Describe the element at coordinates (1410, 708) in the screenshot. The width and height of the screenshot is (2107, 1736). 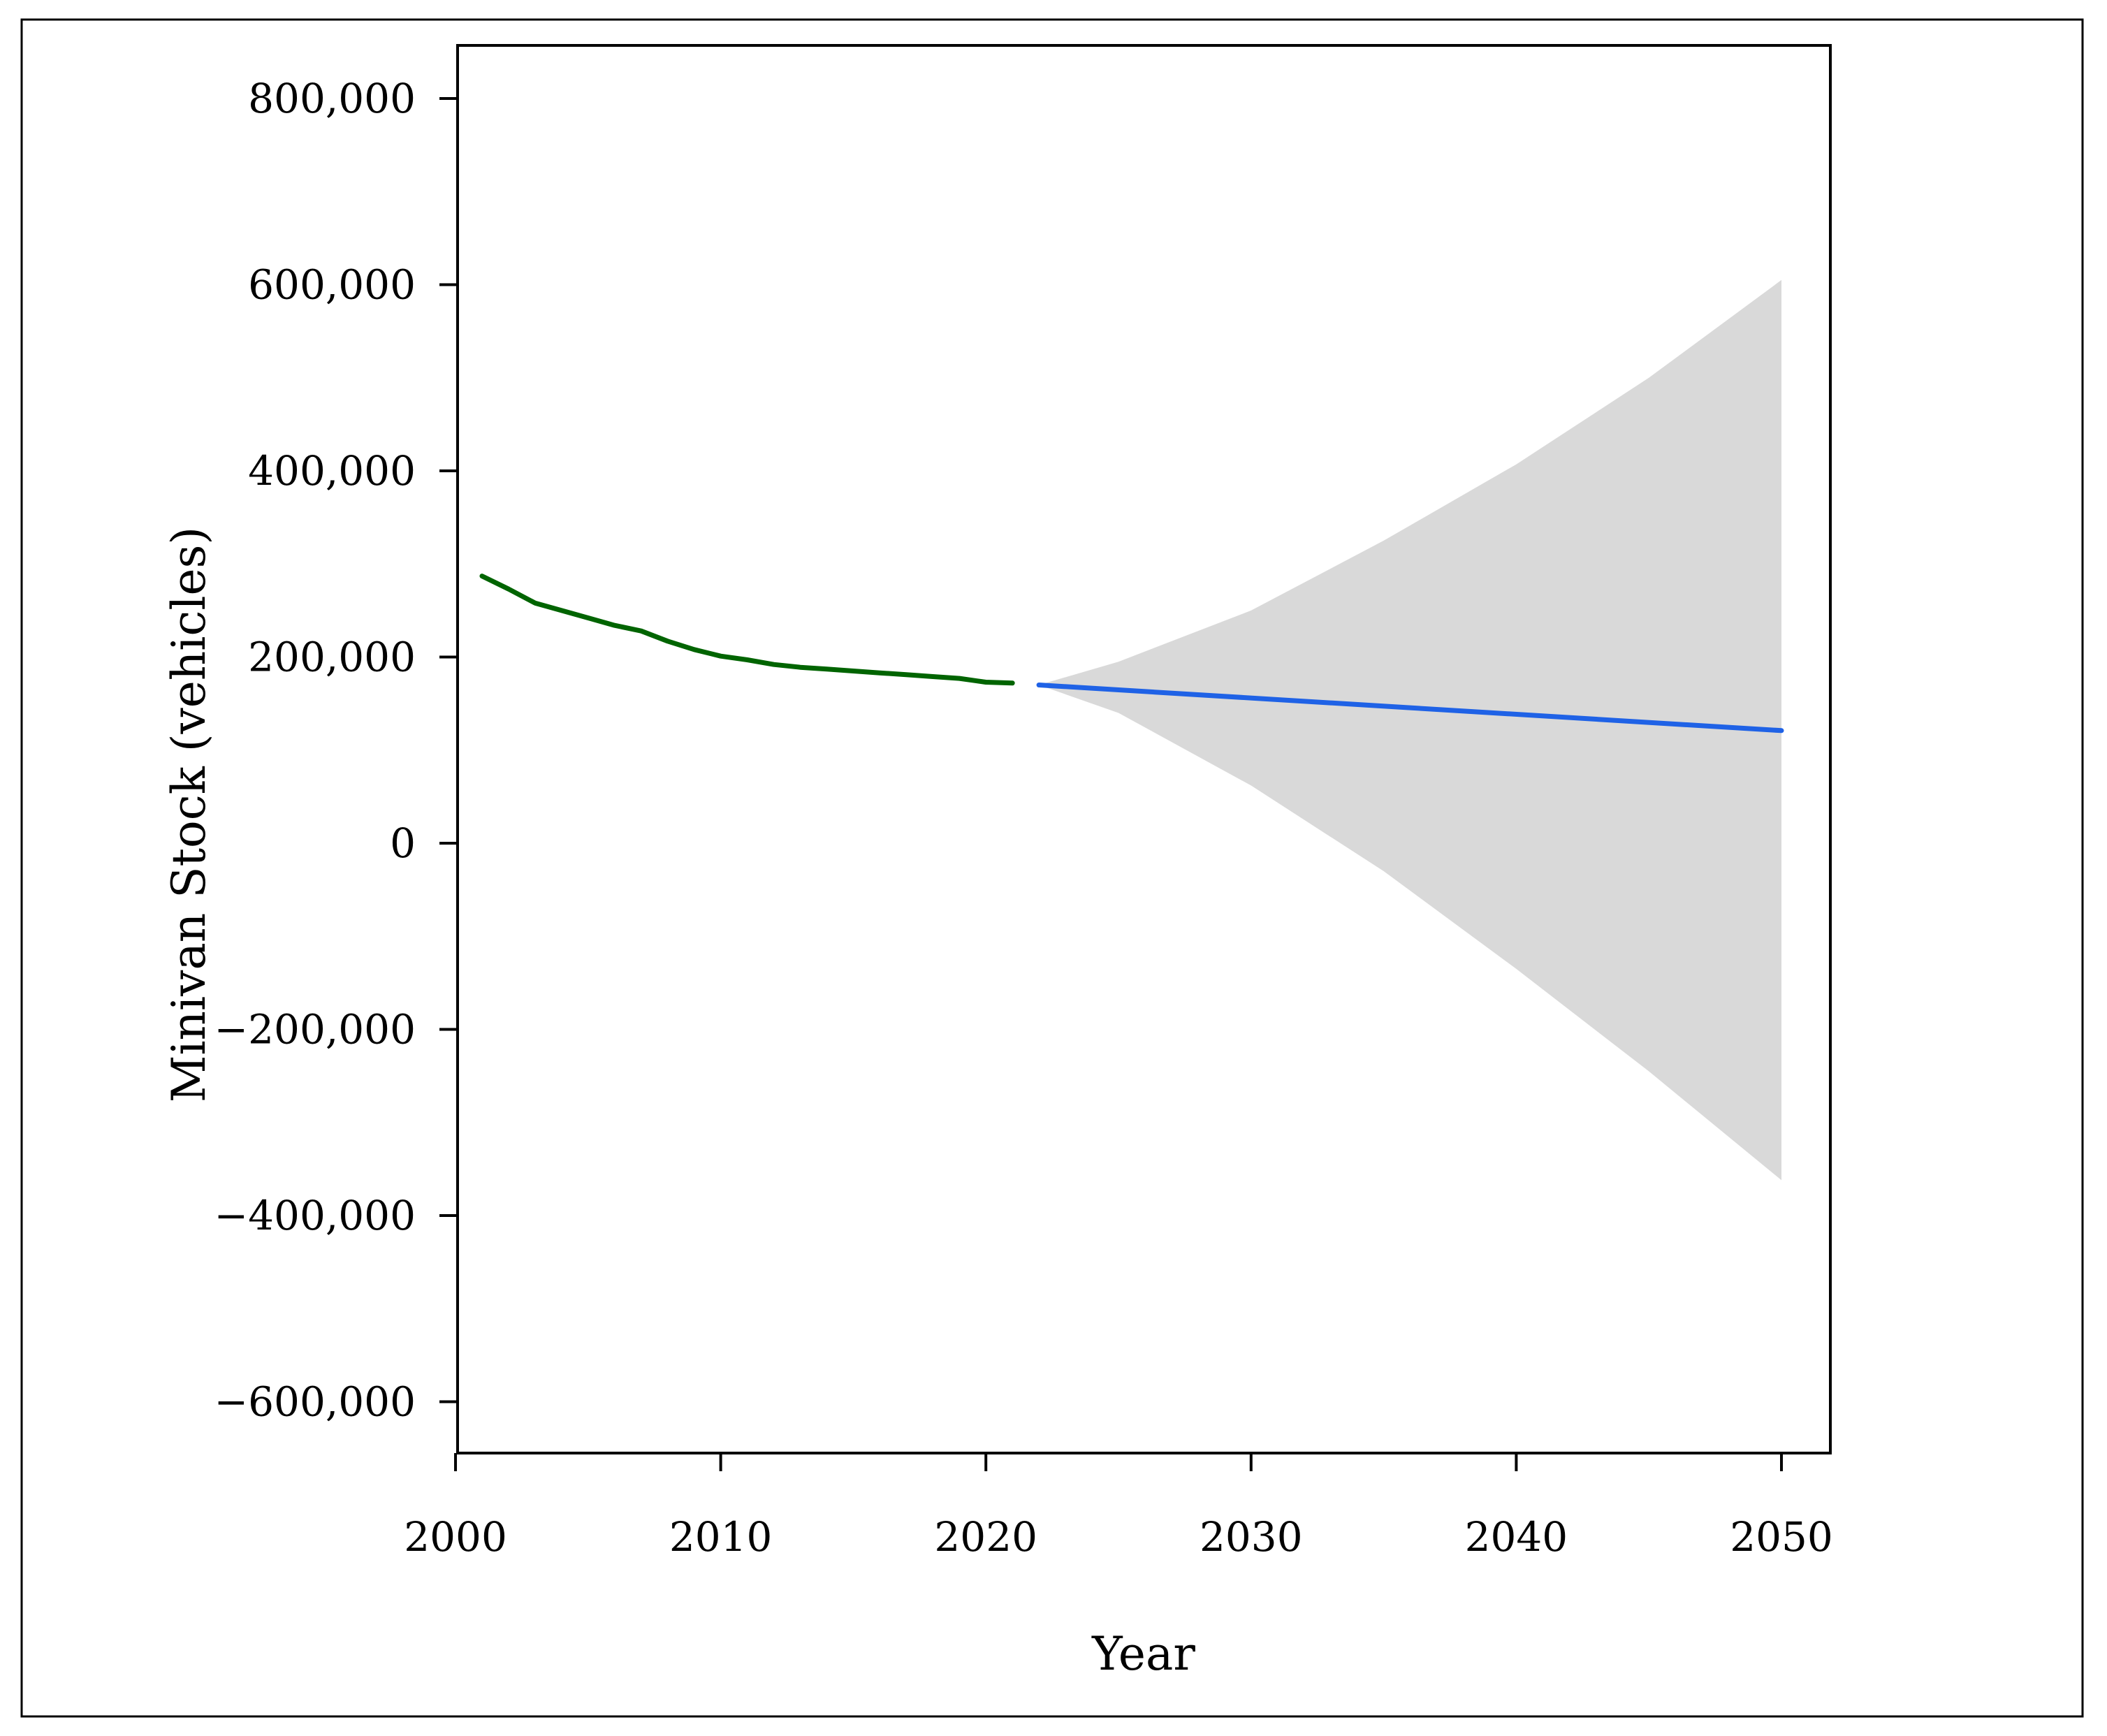
I see `forecast-series-line` at that location.